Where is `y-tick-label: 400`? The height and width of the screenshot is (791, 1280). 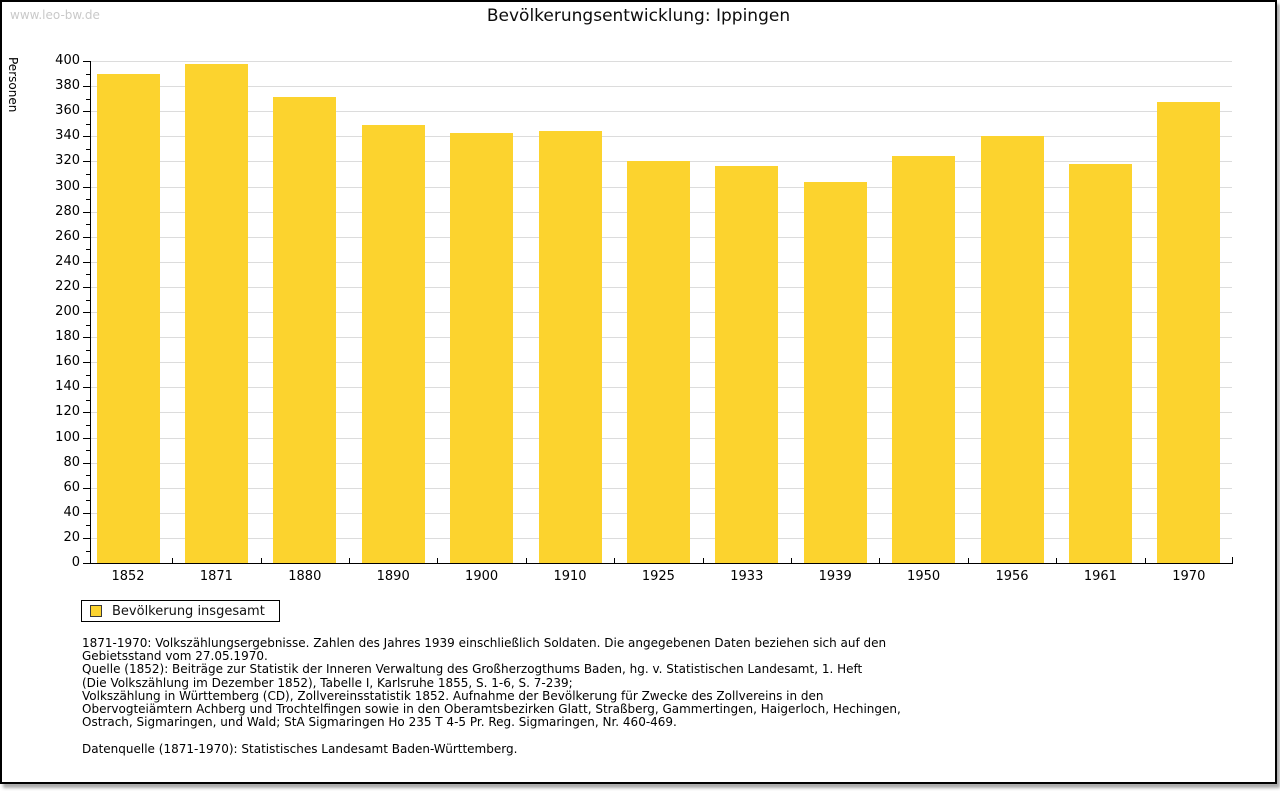
y-tick-label: 400 is located at coordinates (67, 60).